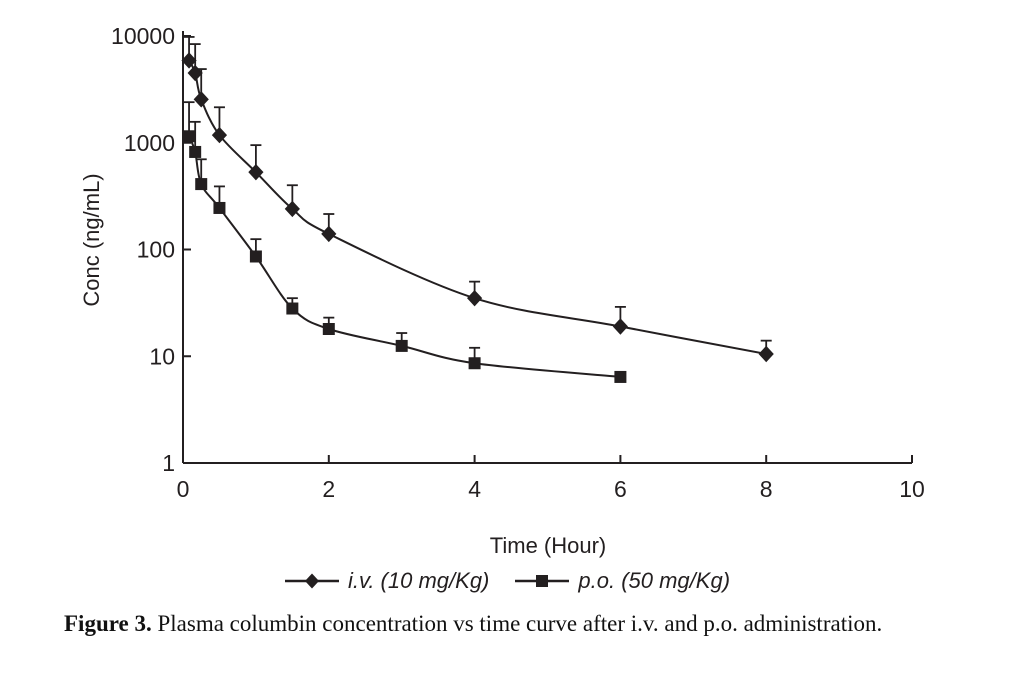 Image resolution: width=1015 pixels, height=691 pixels. Describe the element at coordinates (328, 489) in the screenshot. I see `x-tick-label: 2` at that location.